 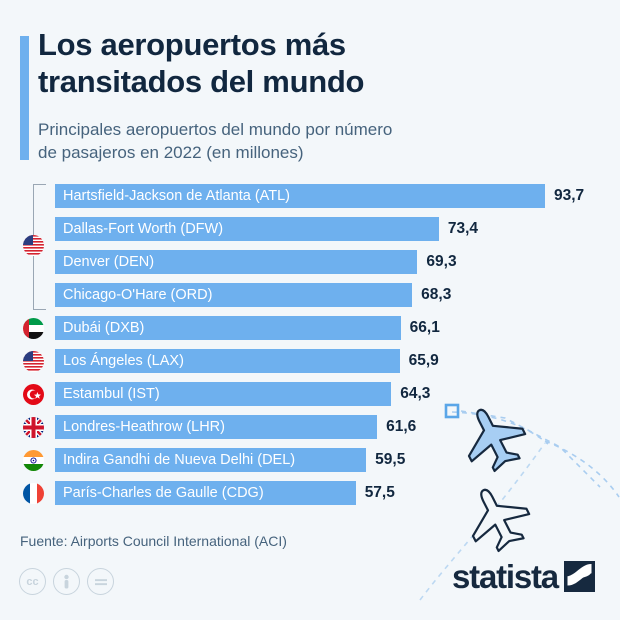 What do you see at coordinates (415, 393) in the screenshot?
I see `bar-value: 64,3` at bounding box center [415, 393].